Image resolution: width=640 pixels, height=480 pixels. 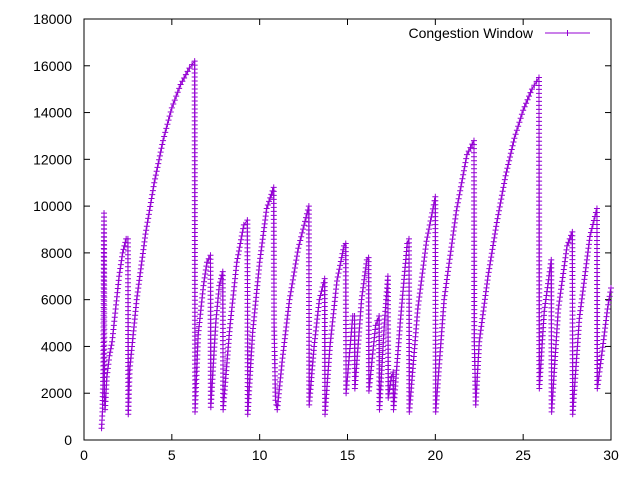 I want to click on x-tick-label: 20, so click(x=436, y=455).